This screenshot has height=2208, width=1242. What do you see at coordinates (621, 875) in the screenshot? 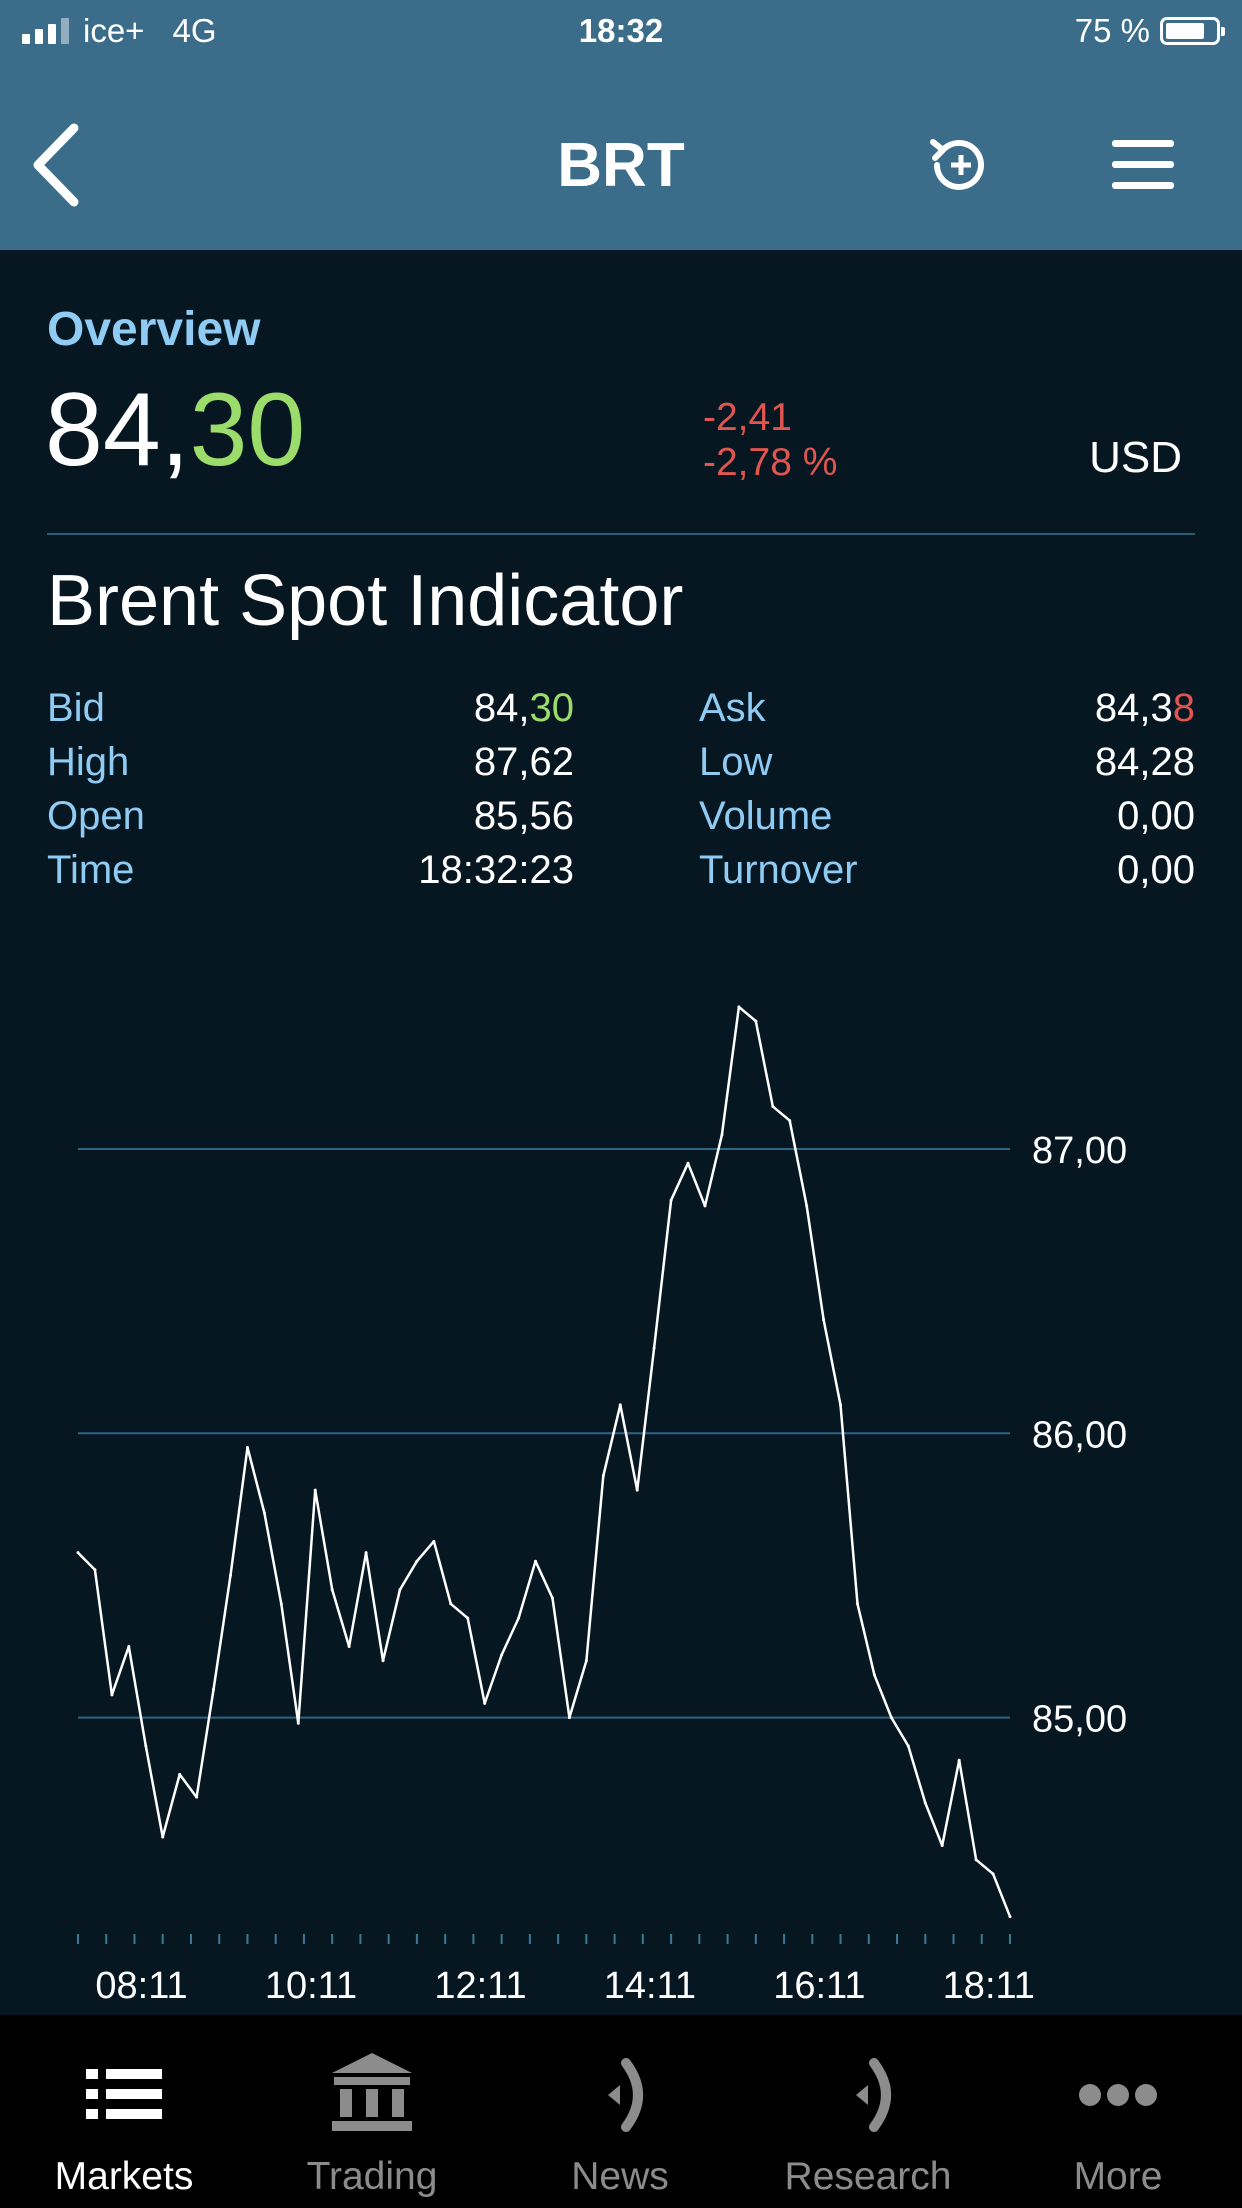
I see `stats-row: Time 18:32:23 Turnover 0,00` at bounding box center [621, 875].